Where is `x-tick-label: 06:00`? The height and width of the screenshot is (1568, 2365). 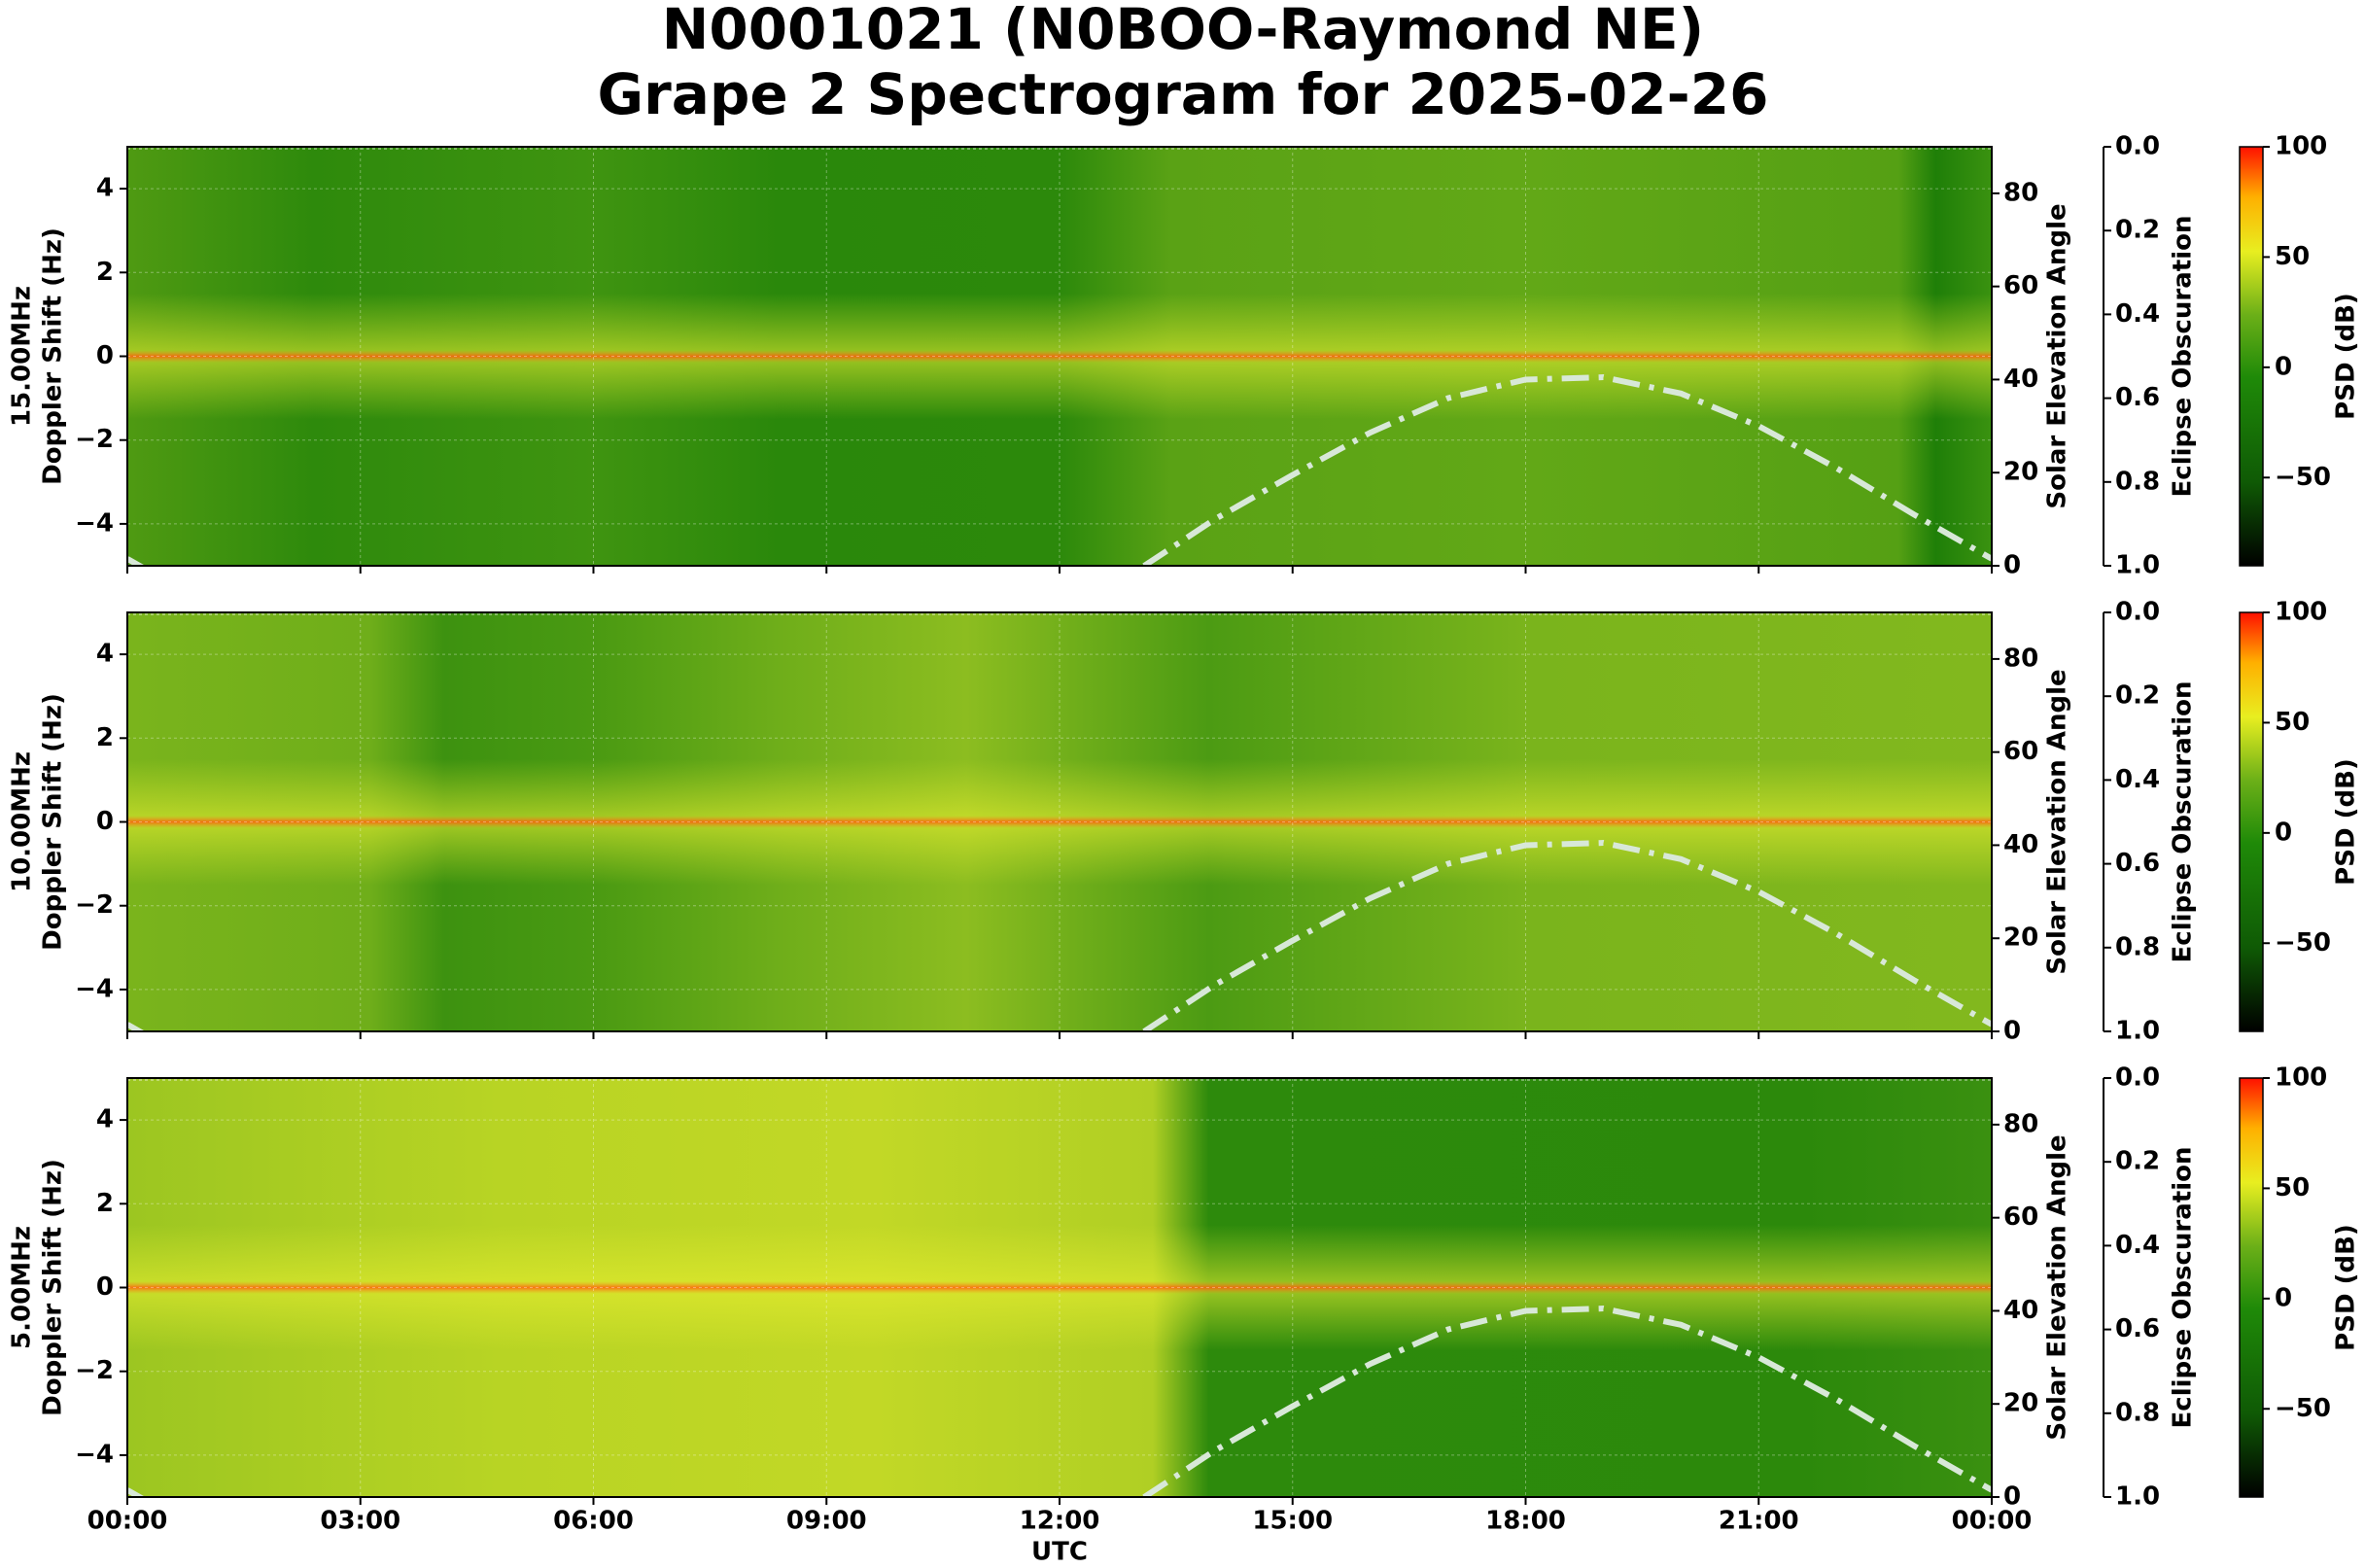 x-tick-label: 06:00 is located at coordinates (593, 1521).